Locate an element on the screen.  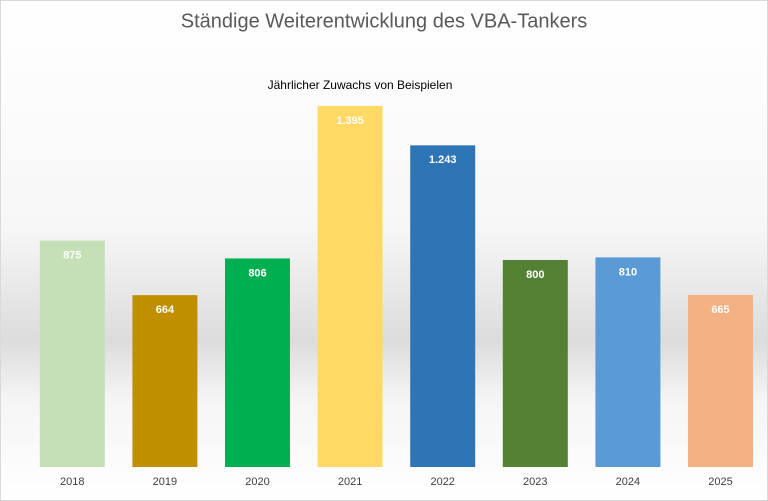
x-tick-label: 2022 is located at coordinates (442, 482).